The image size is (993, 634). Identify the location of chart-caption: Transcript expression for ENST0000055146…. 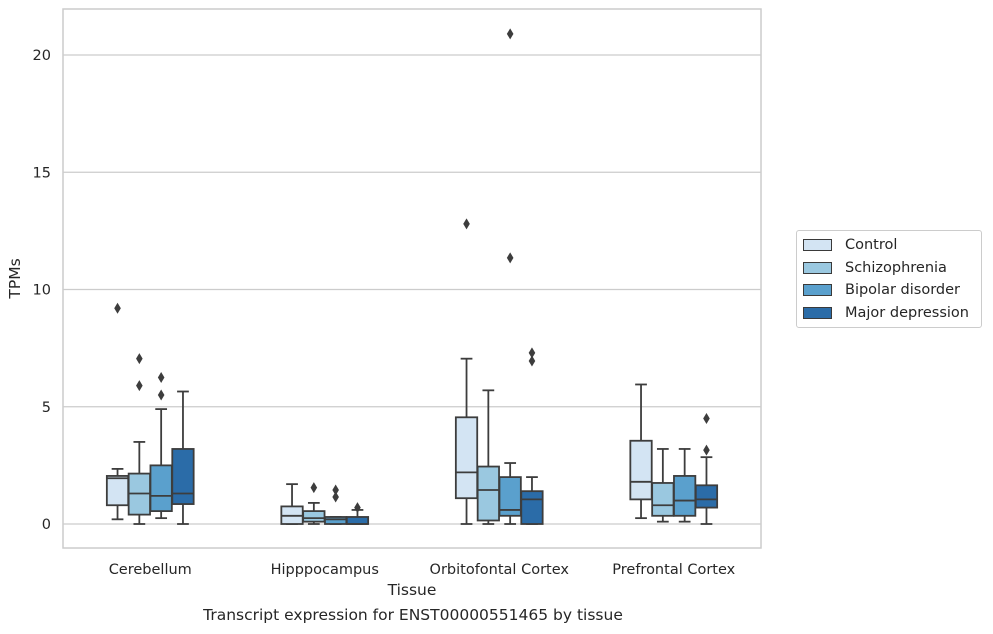
(413, 615).